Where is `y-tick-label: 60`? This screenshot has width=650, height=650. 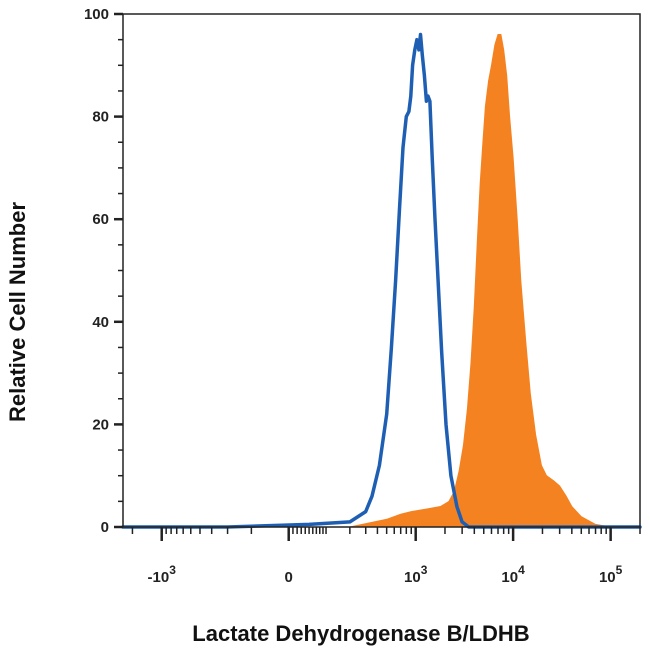
y-tick-label: 60 is located at coordinates (100, 219).